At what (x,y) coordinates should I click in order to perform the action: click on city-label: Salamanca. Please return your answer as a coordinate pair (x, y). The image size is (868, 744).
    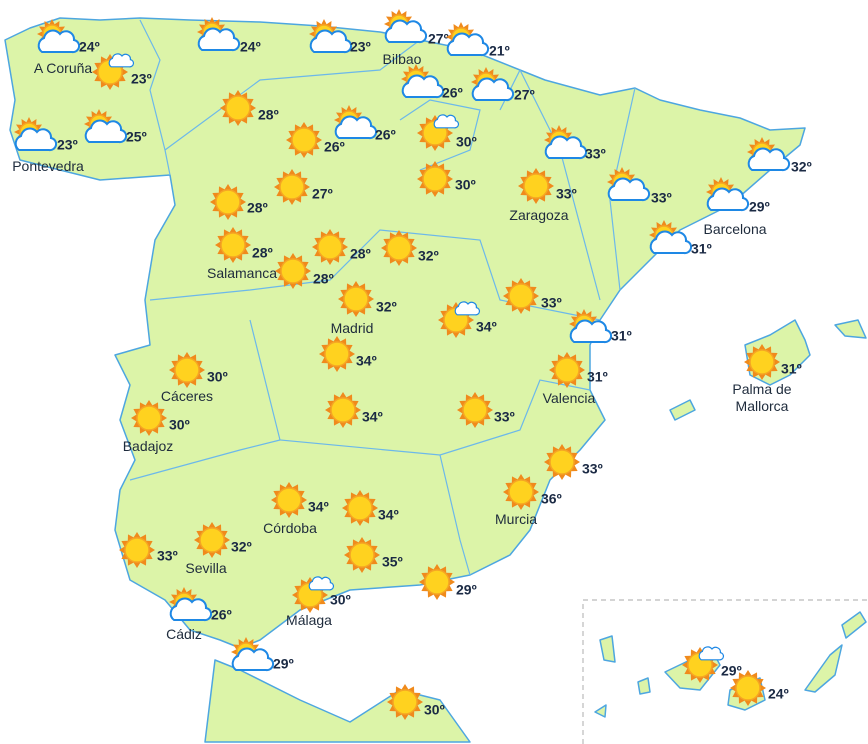
    Looking at the image, I should click on (242, 273).